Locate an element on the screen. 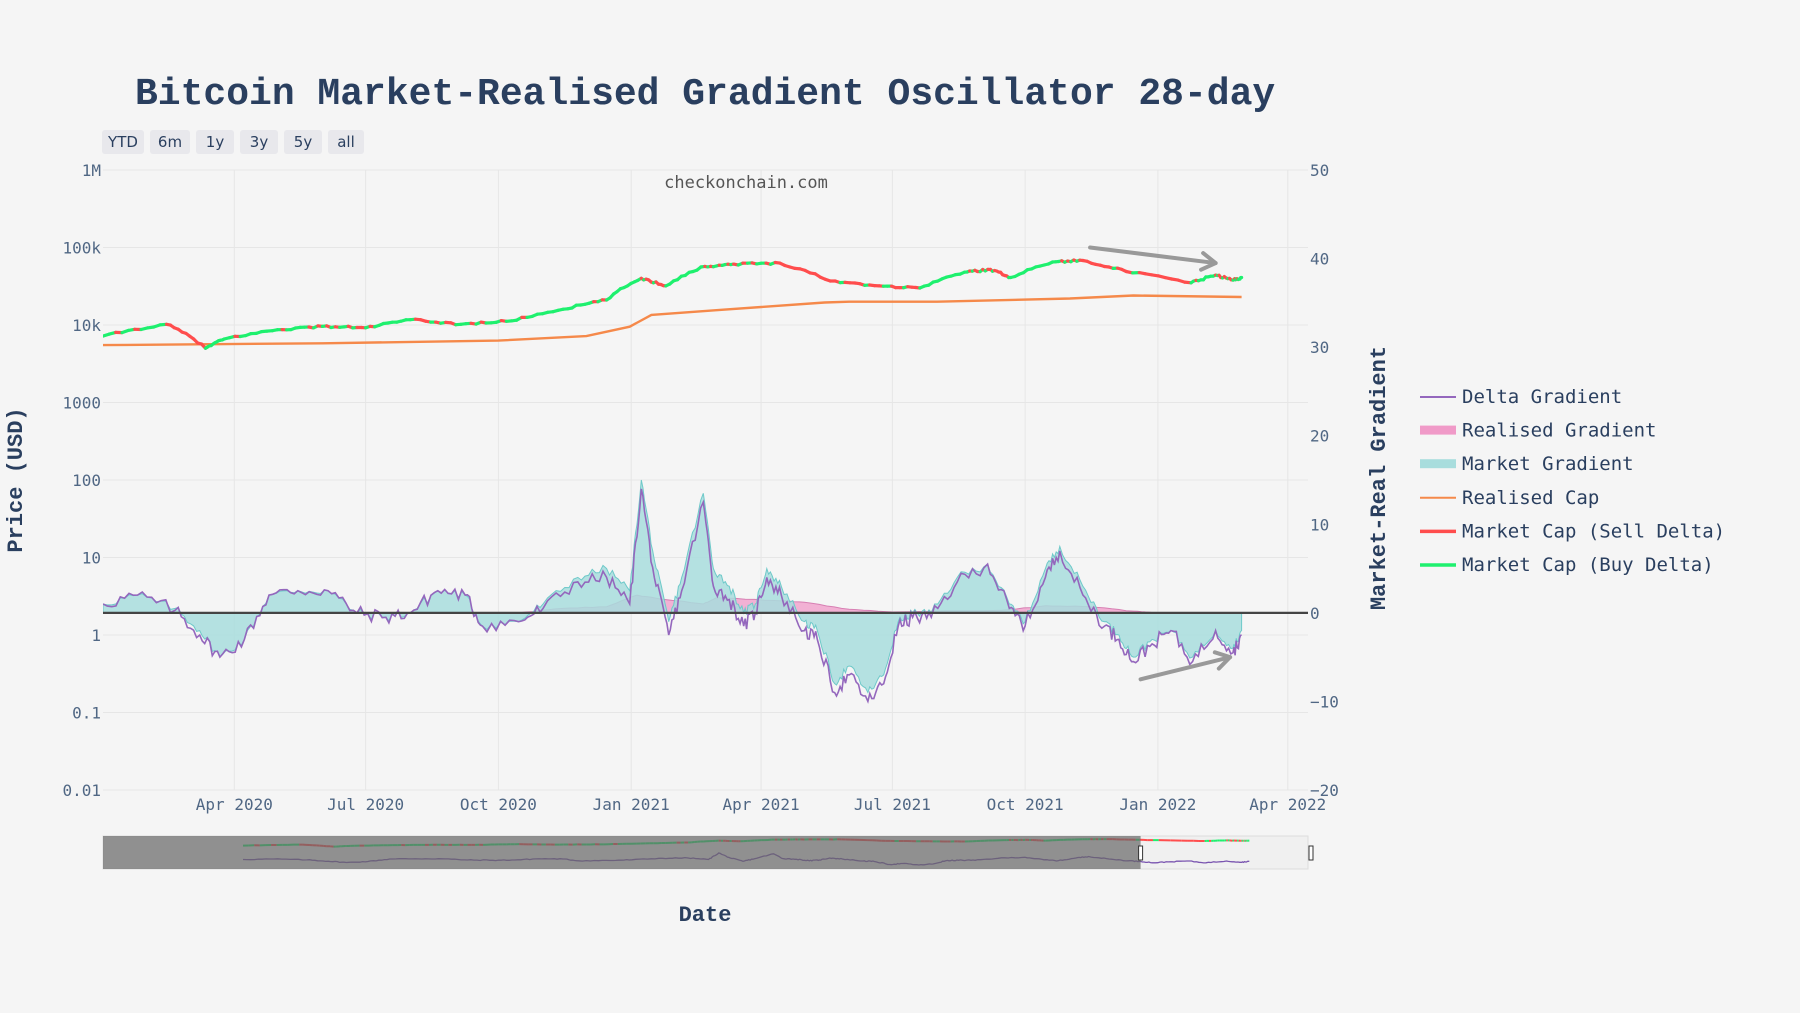  gradient-uptrend-arrow is located at coordinates (1185, 666).